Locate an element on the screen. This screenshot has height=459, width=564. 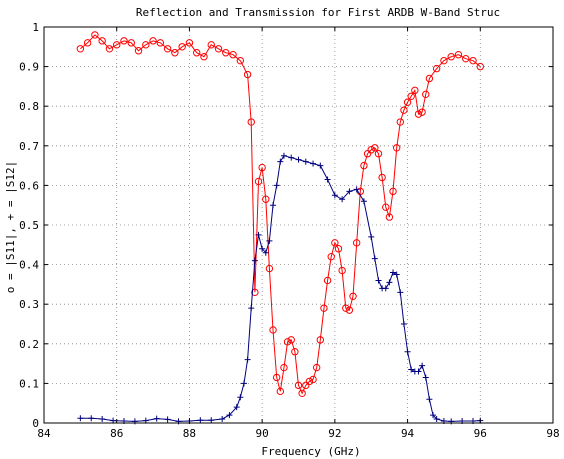
y-axis-title: o = |S11|, + = |S12| is located at coordinates (10, 227).